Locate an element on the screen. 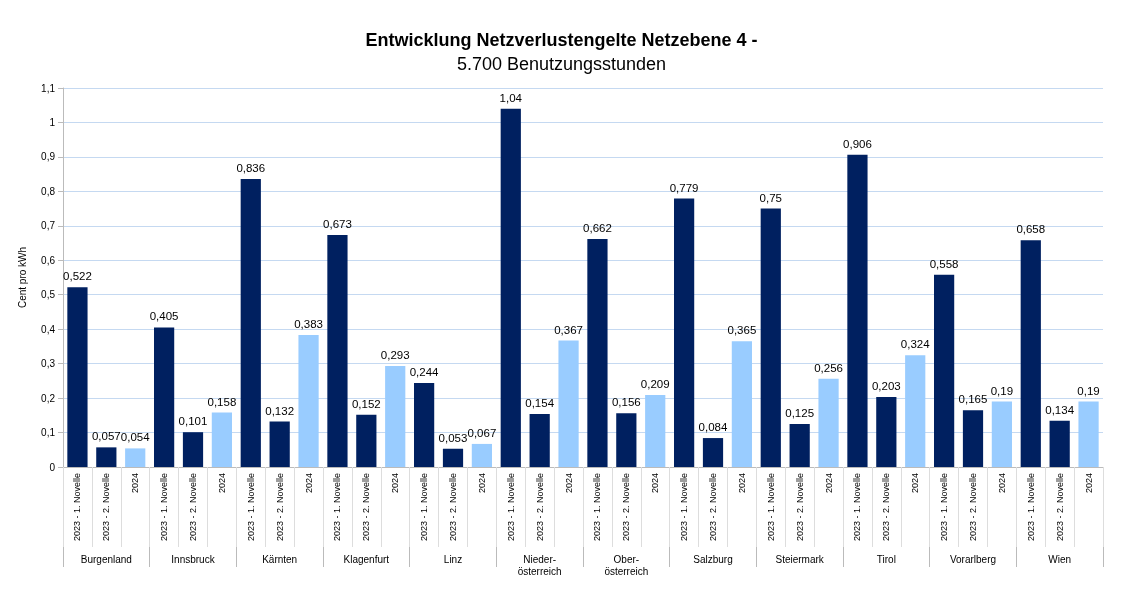 This screenshot has width=1123, height=605. data-label: 0,779 is located at coordinates (684, 187).